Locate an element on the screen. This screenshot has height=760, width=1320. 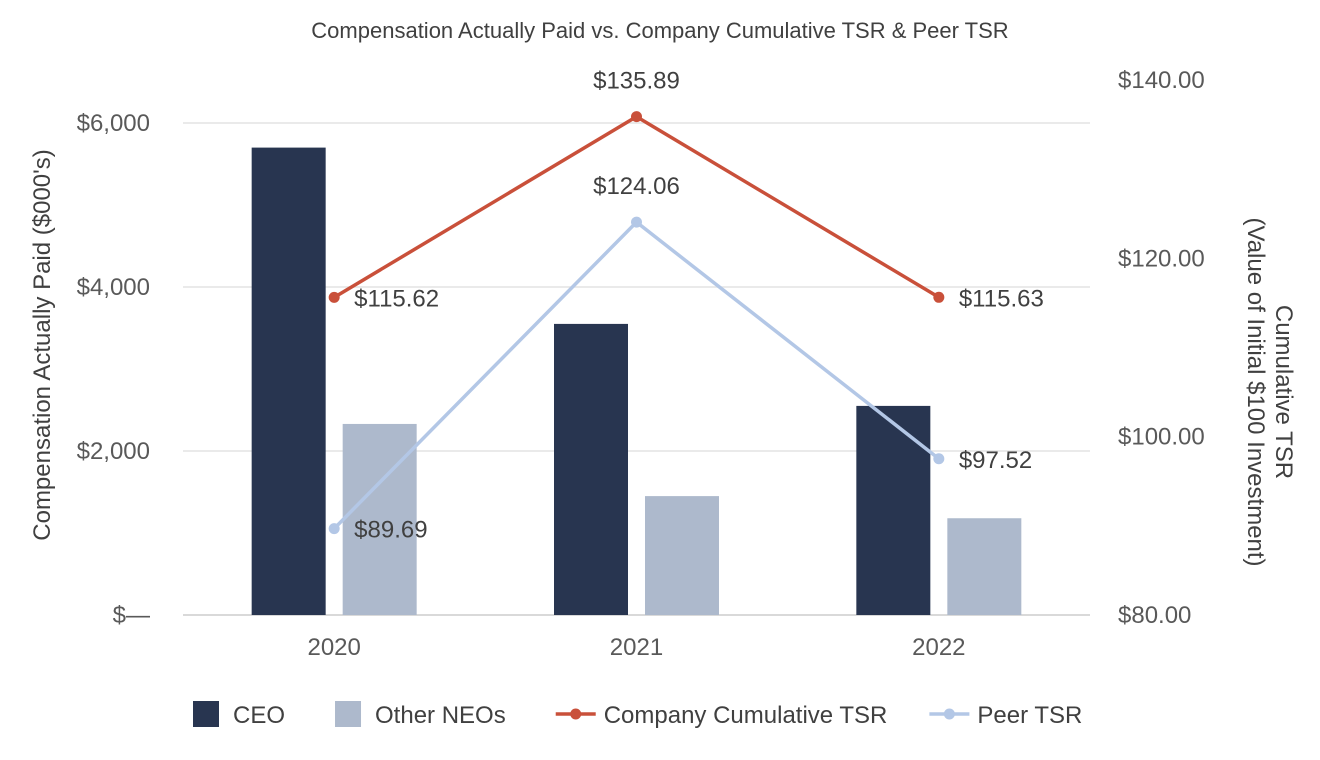
legend-label: Peer TSR is located at coordinates (1029, 715).